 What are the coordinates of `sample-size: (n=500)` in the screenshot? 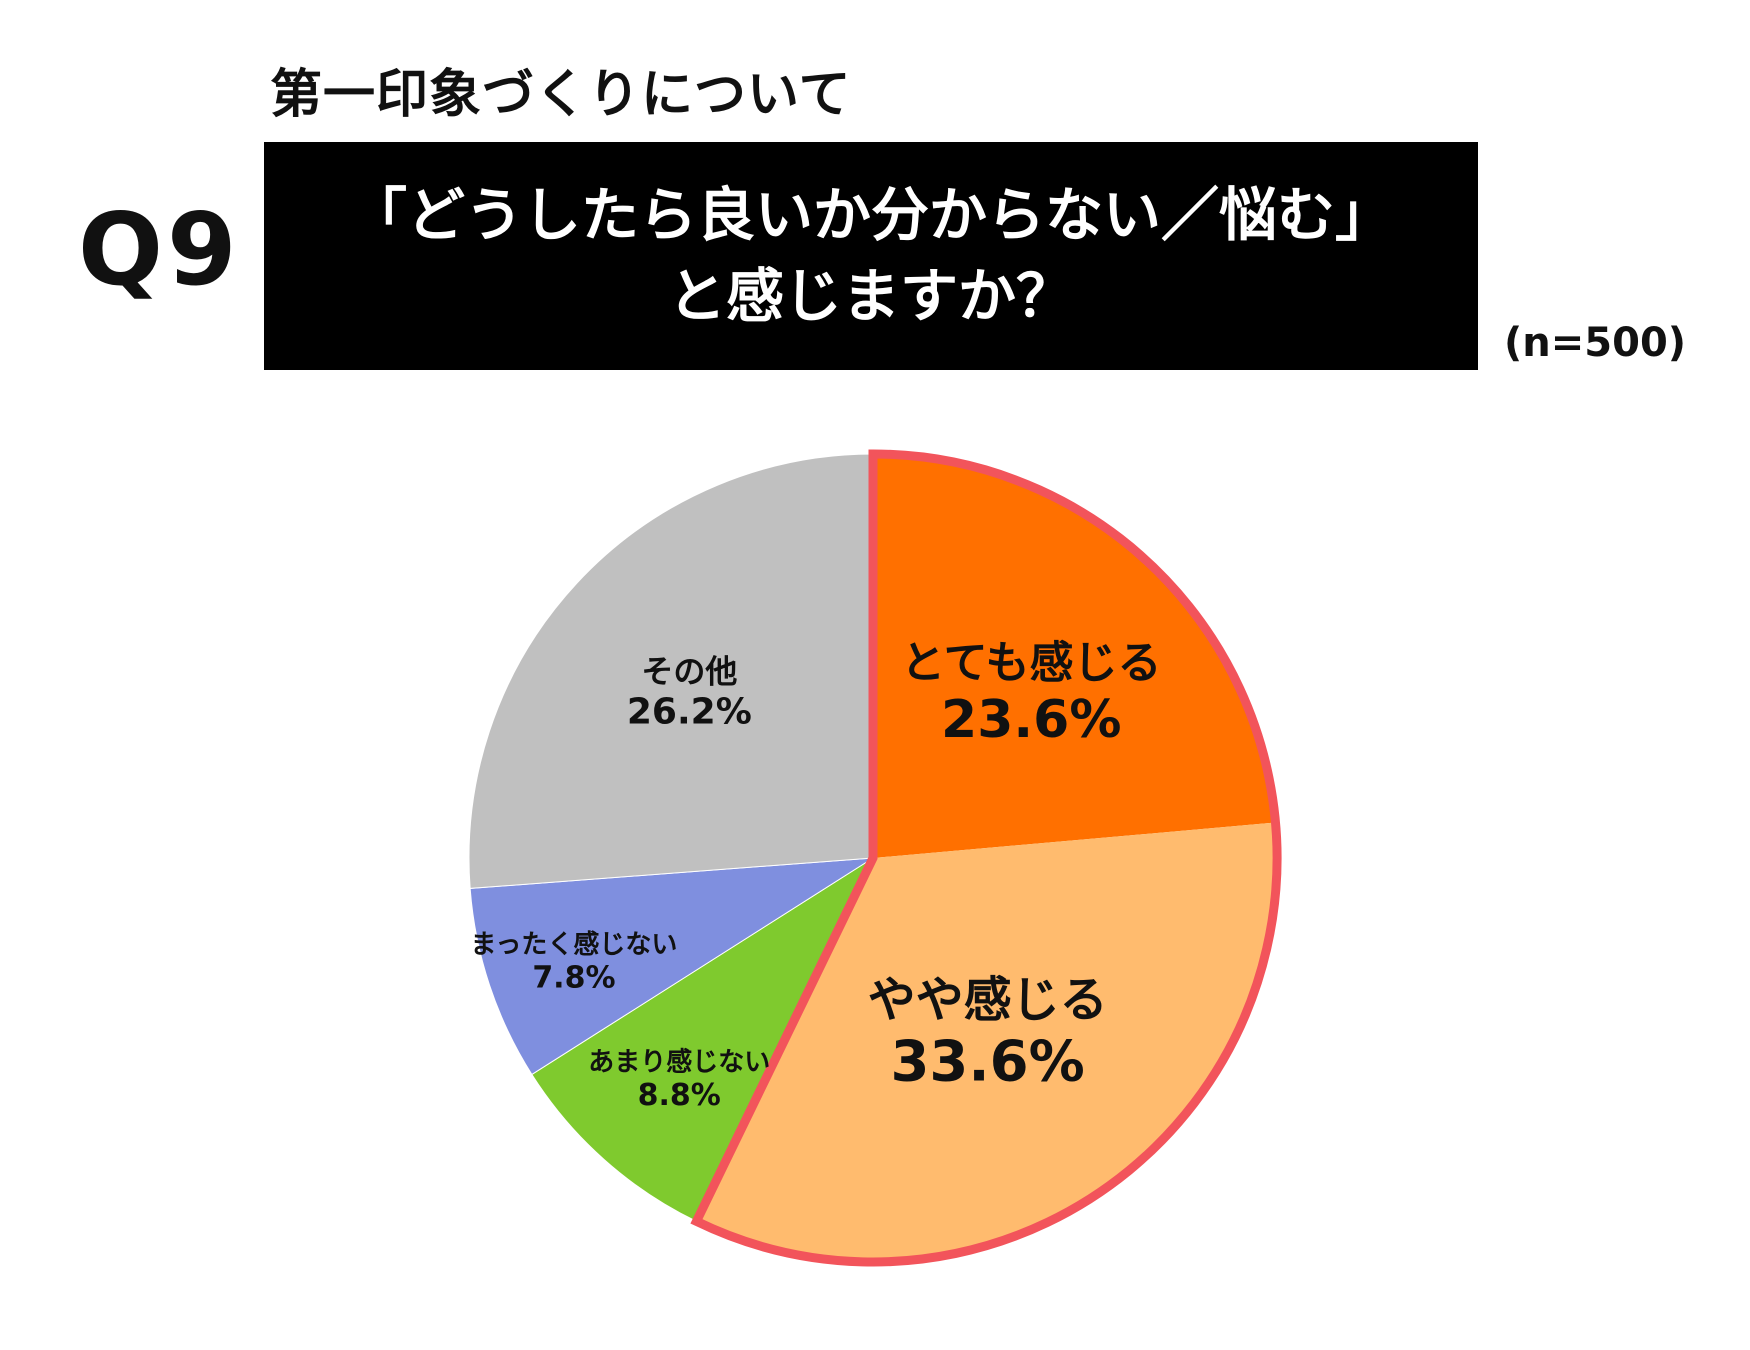 It's located at (1595, 343).